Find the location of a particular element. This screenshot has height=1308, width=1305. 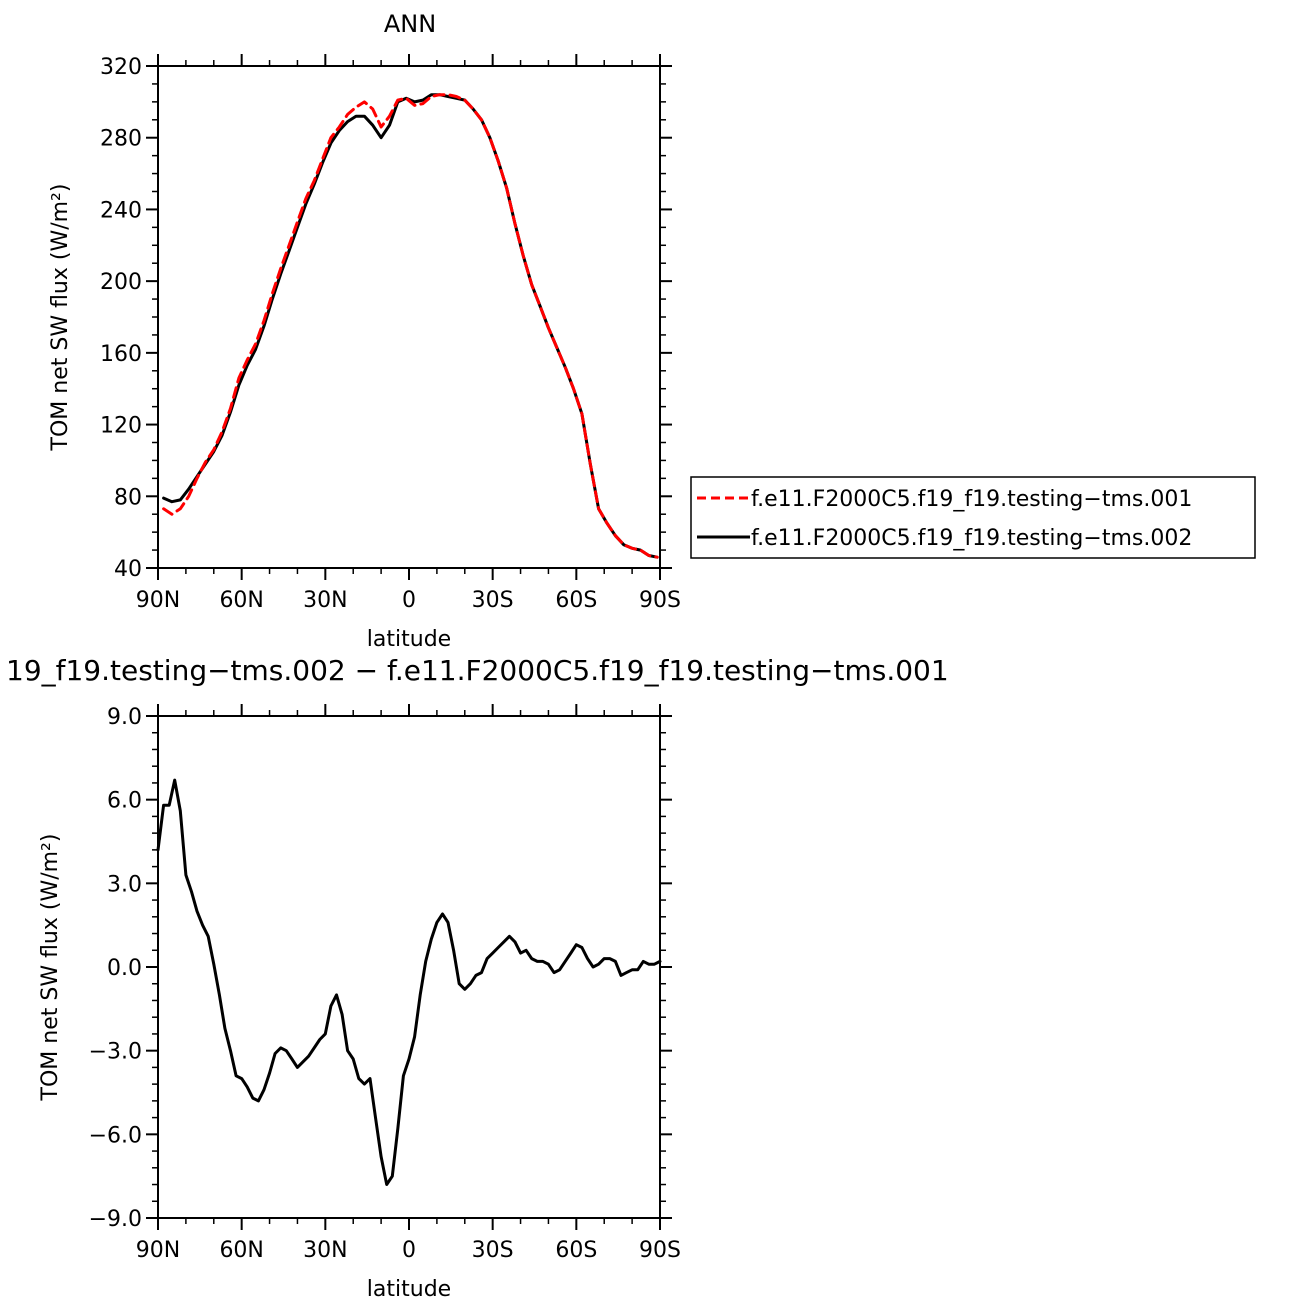

top-y-tick-label: 80 is located at coordinates (128, 497).